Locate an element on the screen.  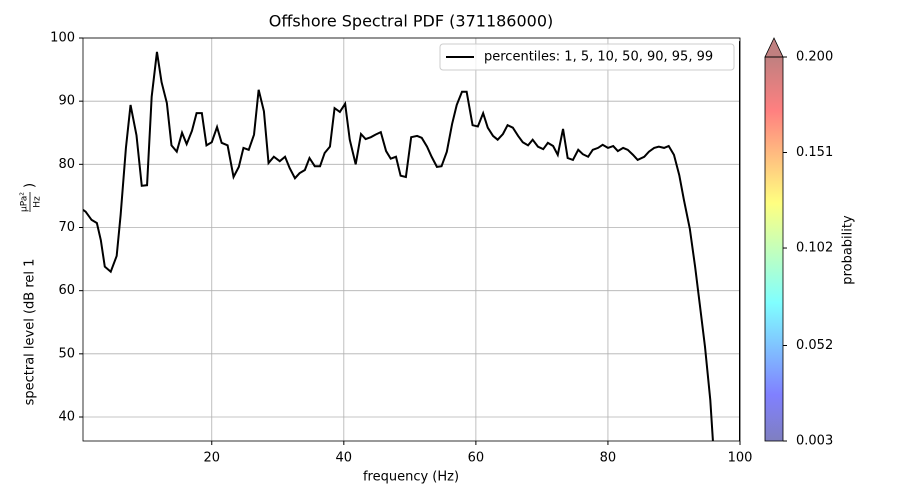
y-tick-label: 60 is located at coordinates (66, 290).